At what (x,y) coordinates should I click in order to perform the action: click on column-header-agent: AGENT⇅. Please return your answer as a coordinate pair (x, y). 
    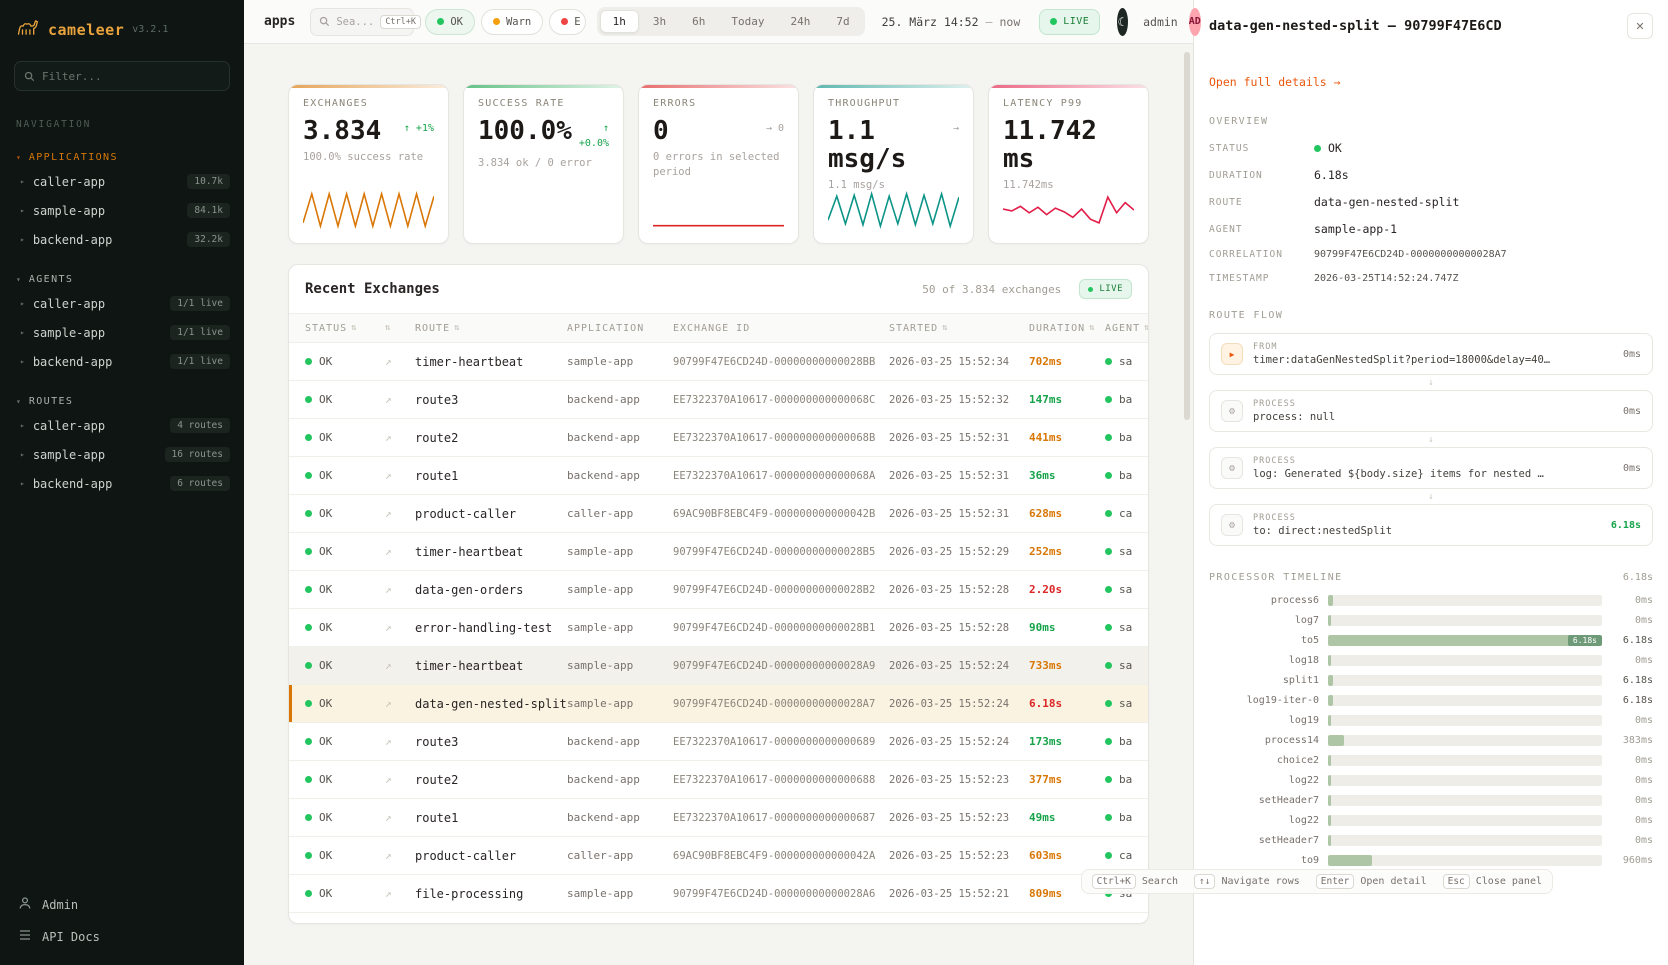
    Looking at the image, I should click on (1126, 328).